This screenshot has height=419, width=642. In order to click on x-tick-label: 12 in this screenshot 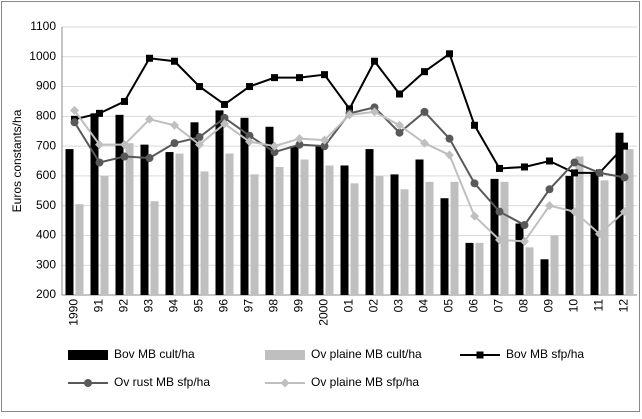, I will do `click(624, 306)`.